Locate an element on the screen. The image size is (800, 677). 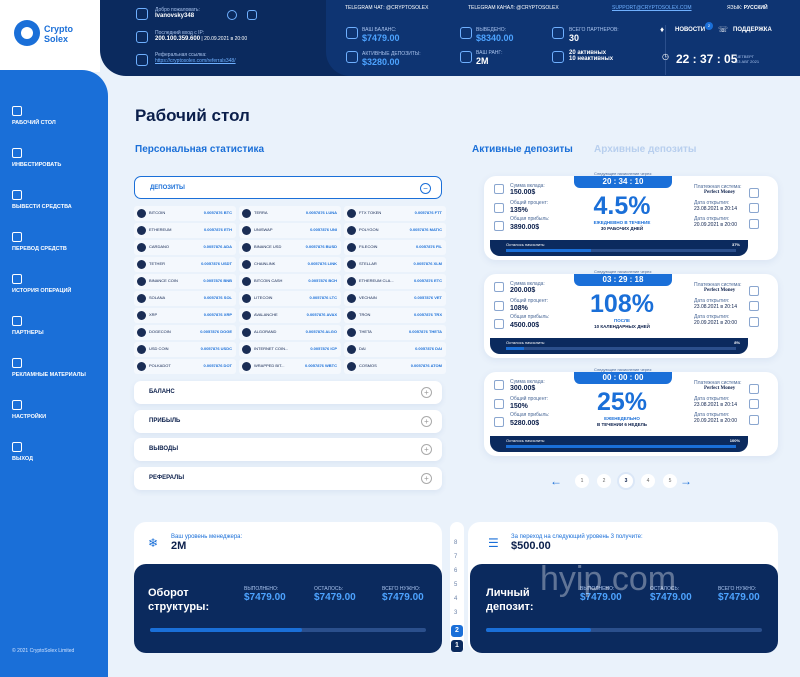
news-link: НОВОСТИ is located at coordinates (690, 30).